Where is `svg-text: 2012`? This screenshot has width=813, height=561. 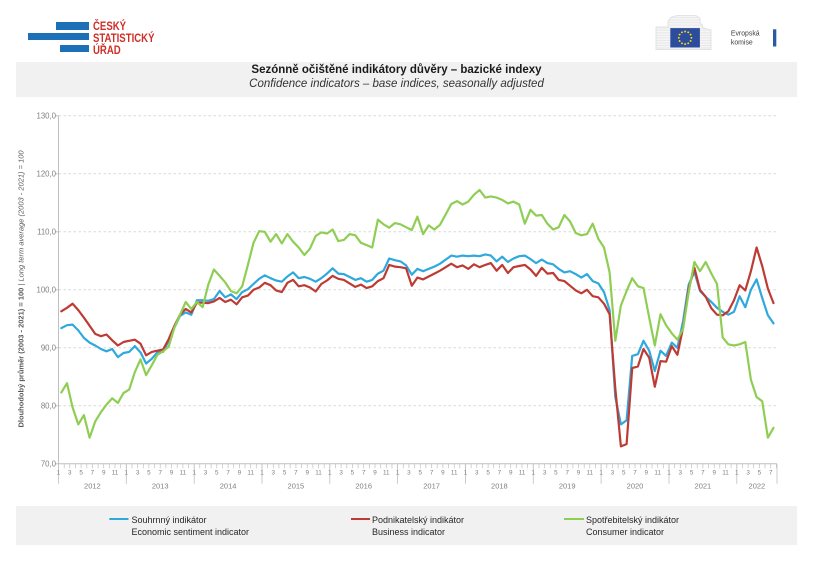 svg-text: 2012 is located at coordinates (92, 485).